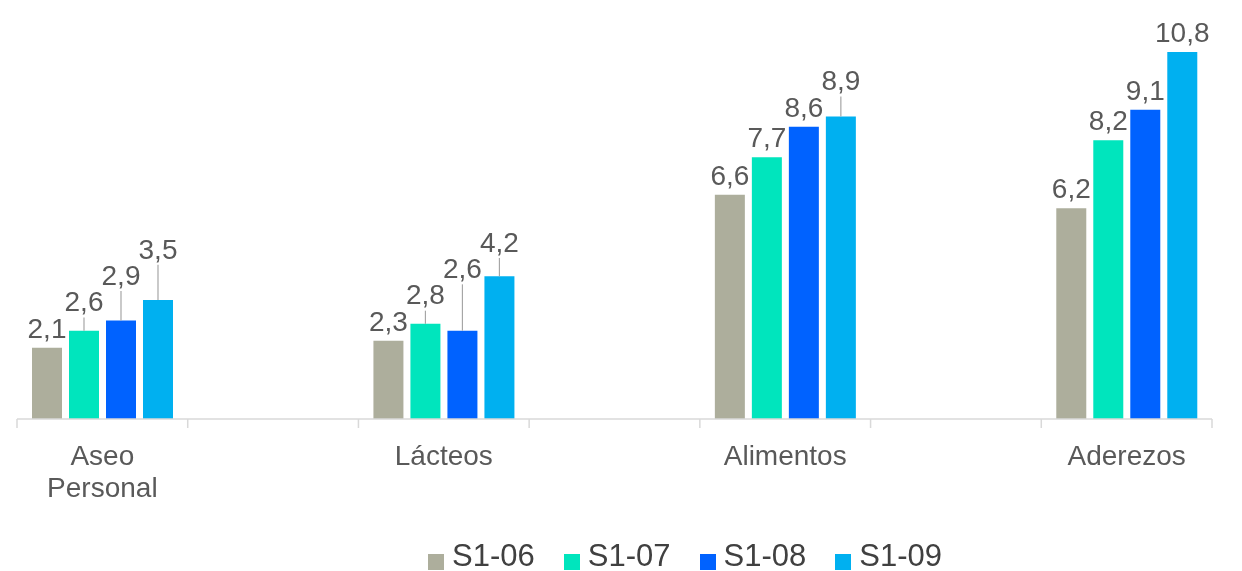 Image resolution: width=1242 pixels, height=571 pixels. I want to click on data-label: 2,8, so click(425, 295).